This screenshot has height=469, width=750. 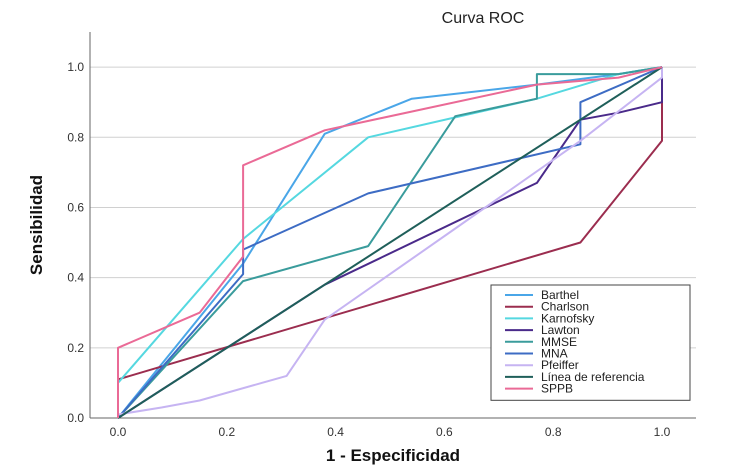 I want to click on y-tick-label: 1.0, so click(x=75, y=67).